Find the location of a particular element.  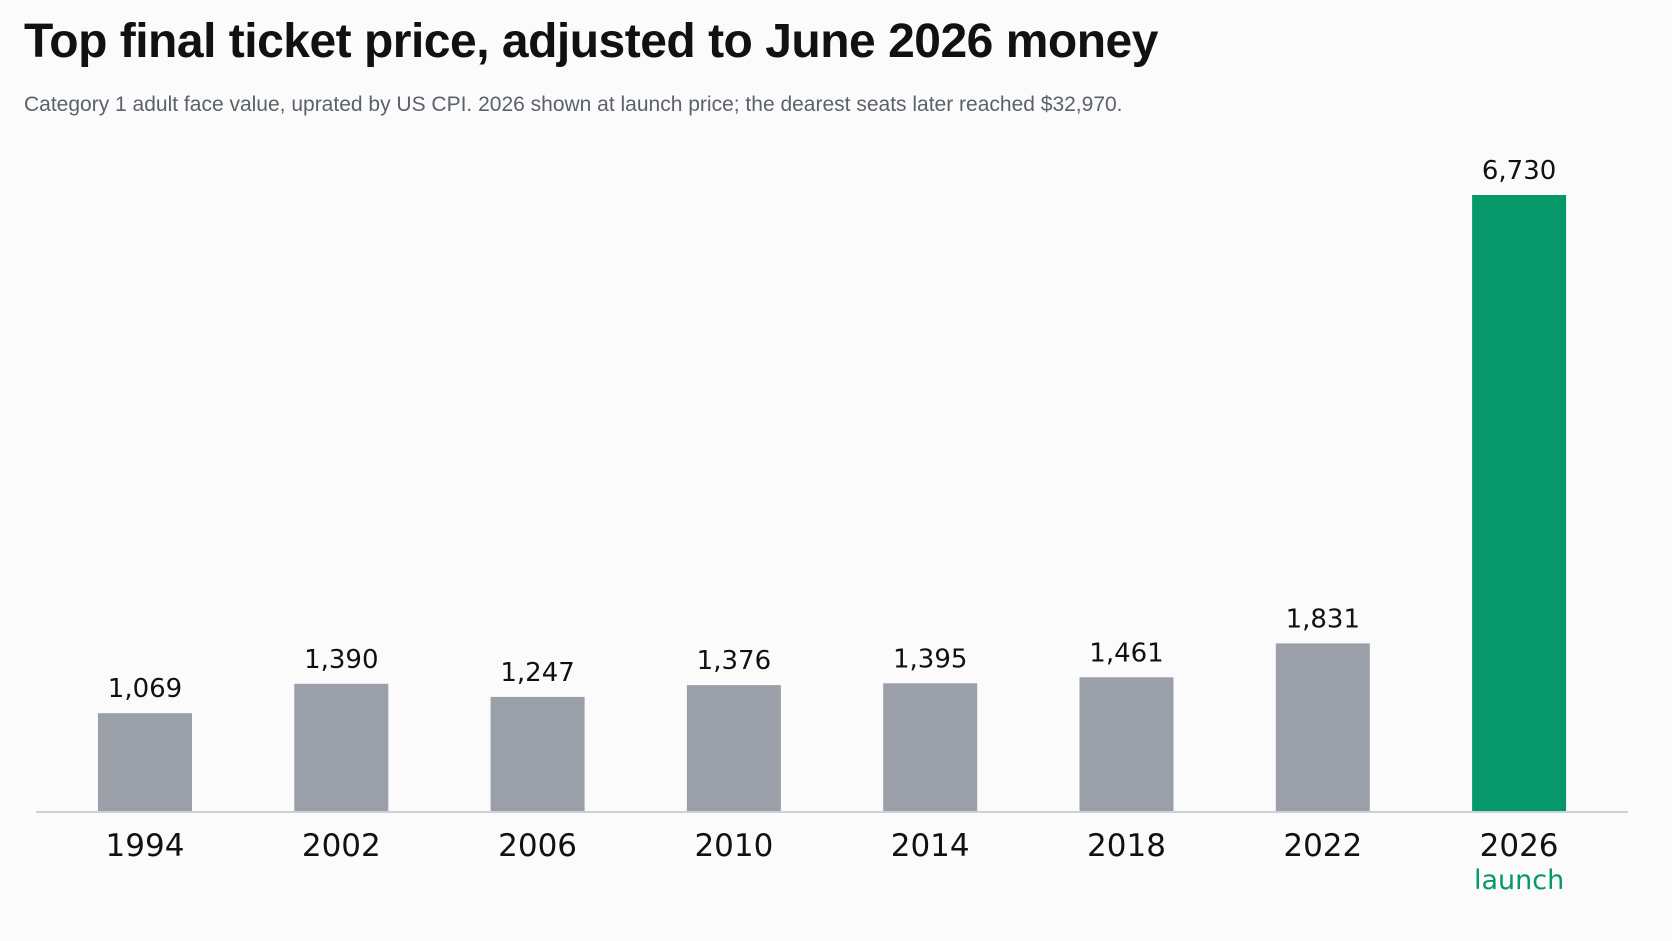

bar-2006 is located at coordinates (537, 753).